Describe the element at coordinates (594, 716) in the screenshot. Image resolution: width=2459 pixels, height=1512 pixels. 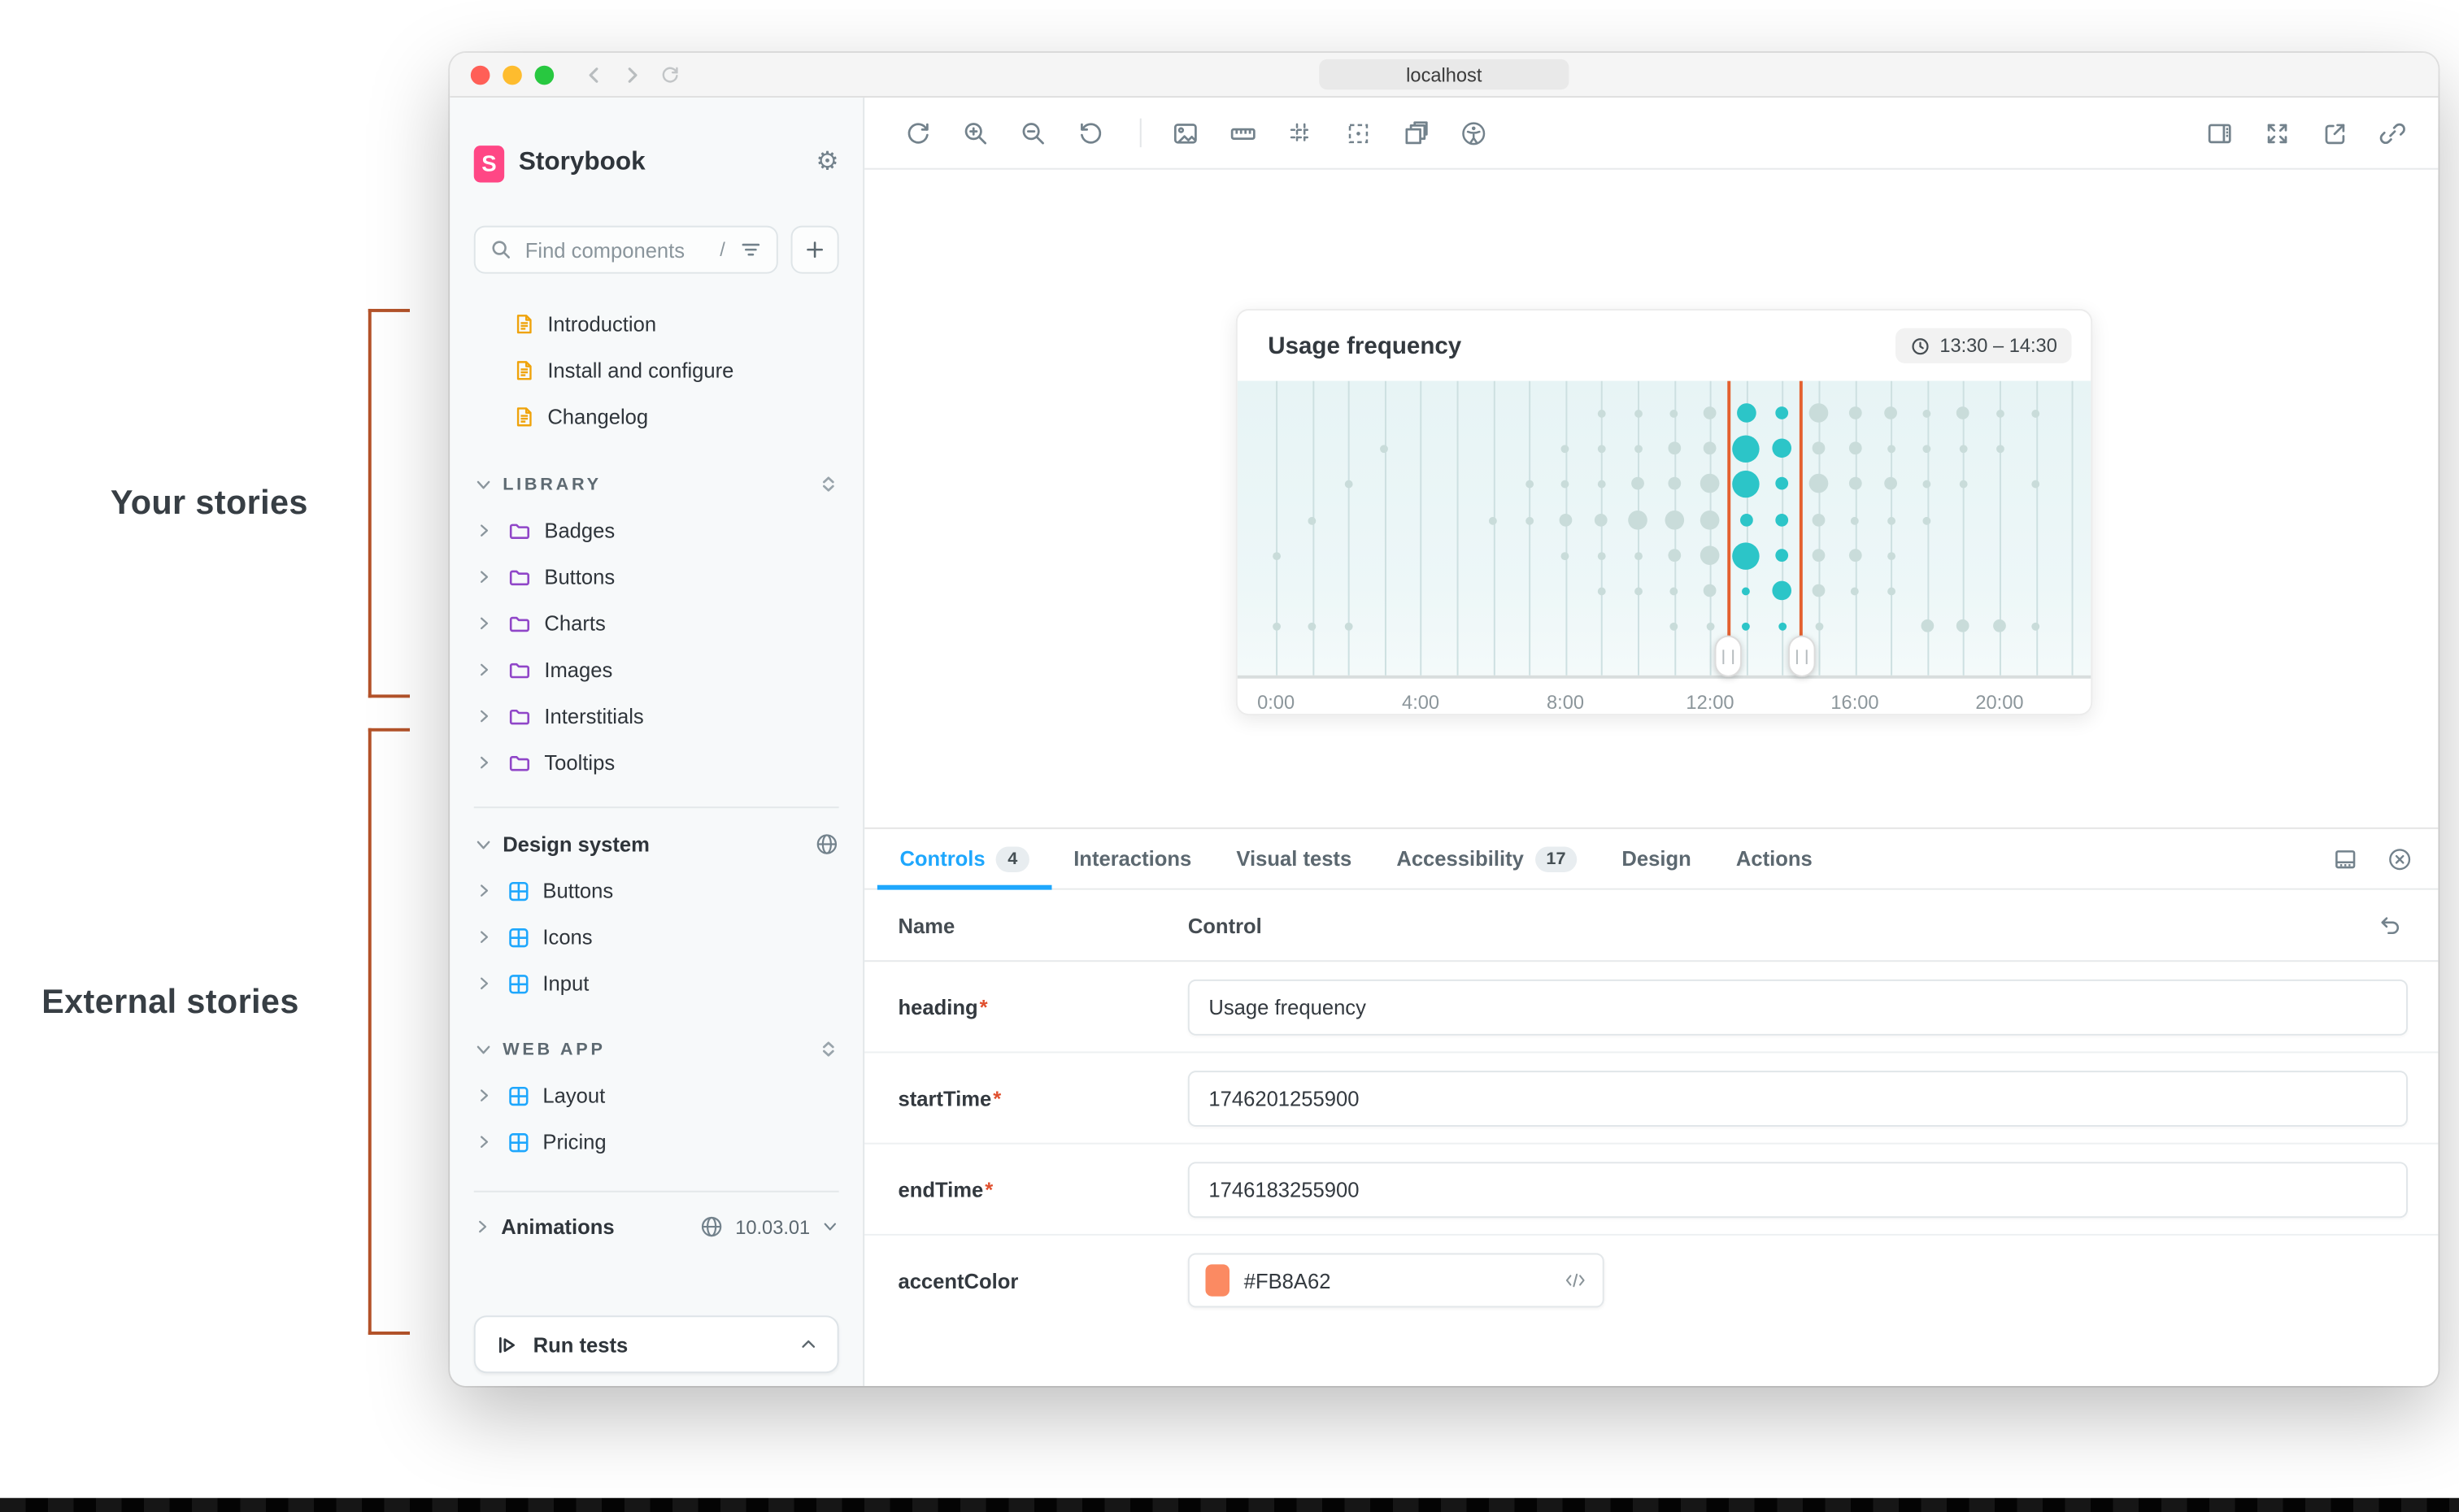
I see `sidebar-item-label: Interstitials` at that location.